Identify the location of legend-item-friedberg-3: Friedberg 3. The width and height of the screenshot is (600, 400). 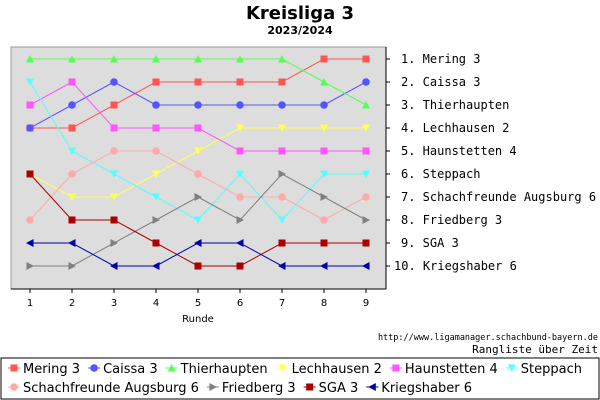
(251, 388).